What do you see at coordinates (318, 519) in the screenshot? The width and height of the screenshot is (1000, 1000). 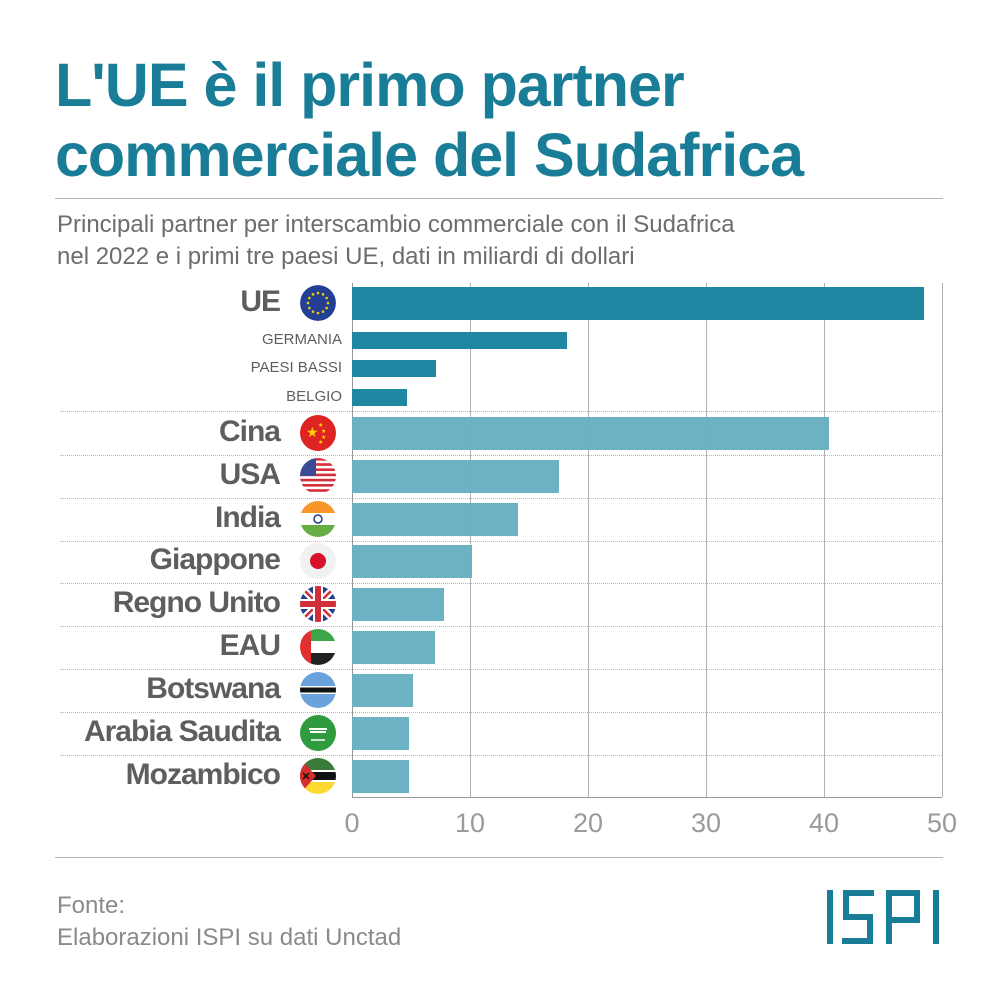 I see `india-flag-icon` at bounding box center [318, 519].